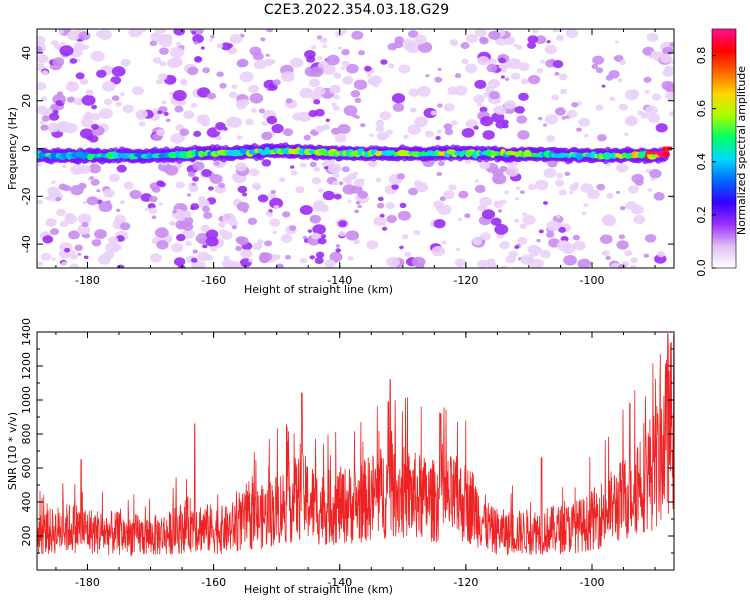  What do you see at coordinates (12, 148) in the screenshot?
I see `spectrogram-ylabel: Frequency (Hz)` at bounding box center [12, 148].